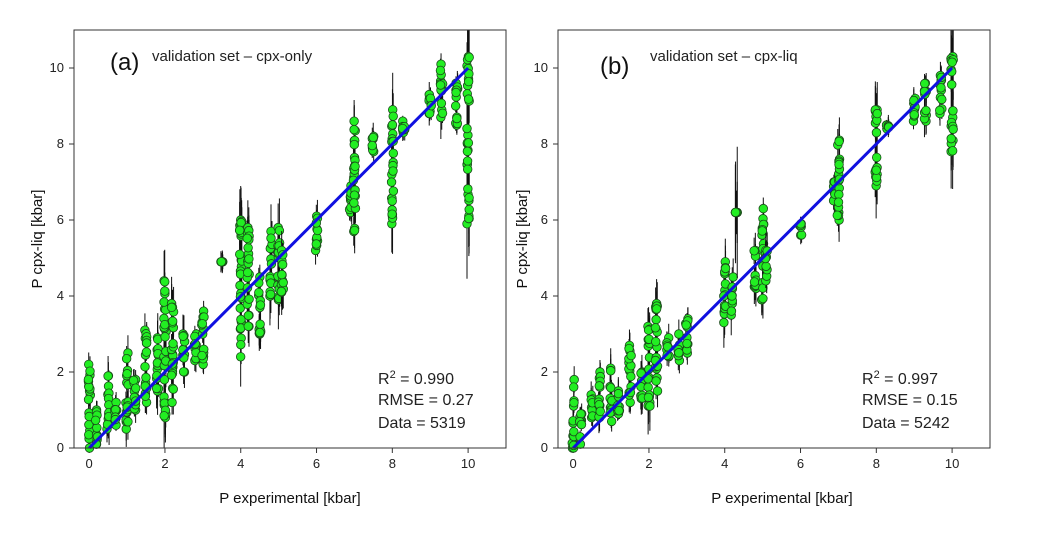 This screenshot has height=547, width=1048. Describe the element at coordinates (800, 463) in the screenshot. I see `panel-b-xtick-label: 6` at that location.